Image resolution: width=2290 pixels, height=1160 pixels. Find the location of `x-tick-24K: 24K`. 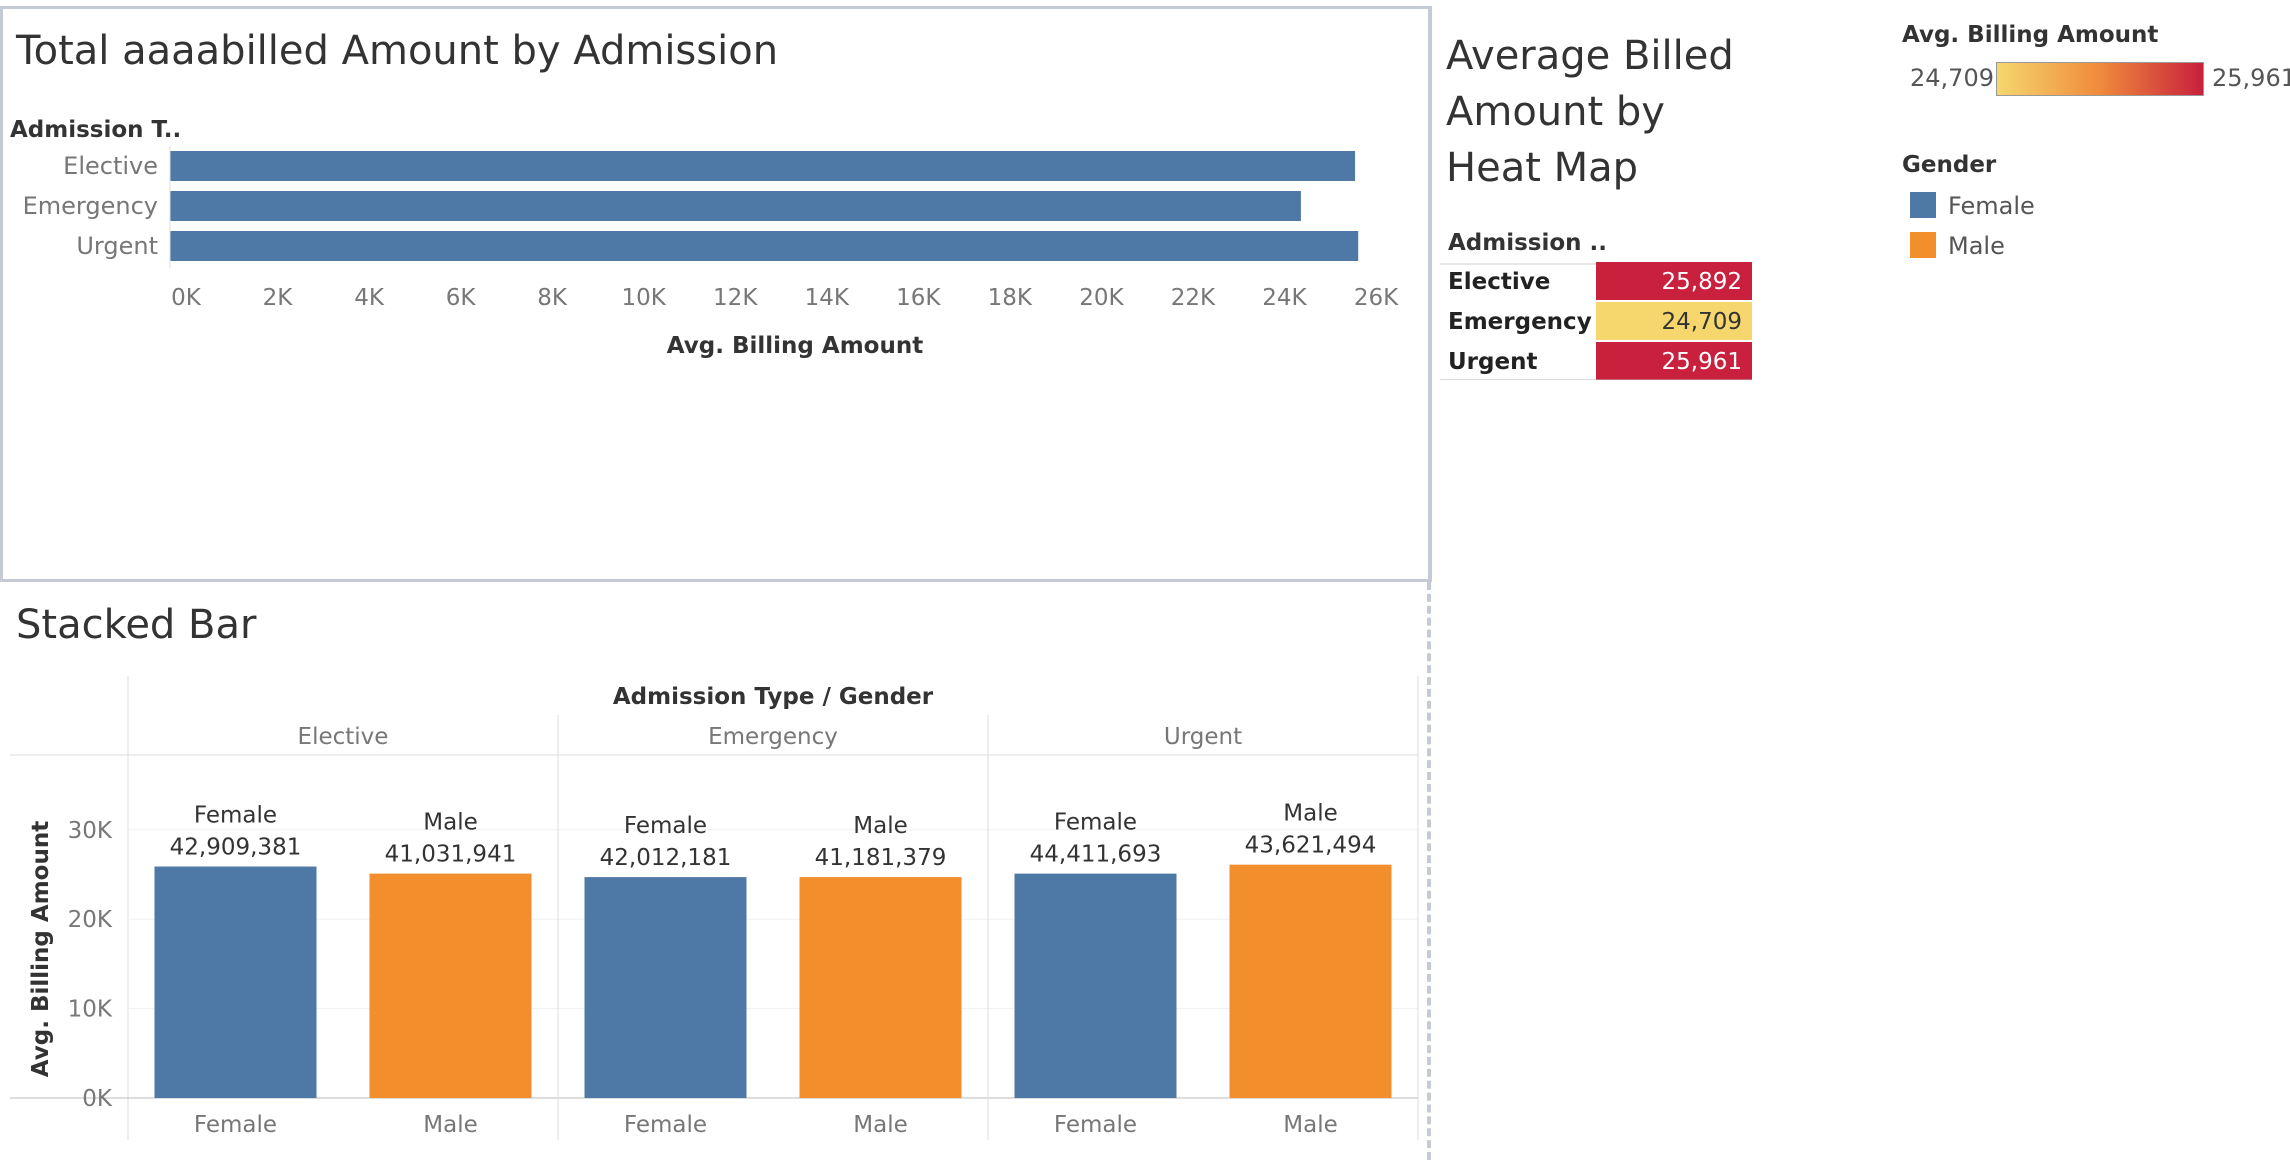

x-tick-24K: 24K is located at coordinates (1284, 298).